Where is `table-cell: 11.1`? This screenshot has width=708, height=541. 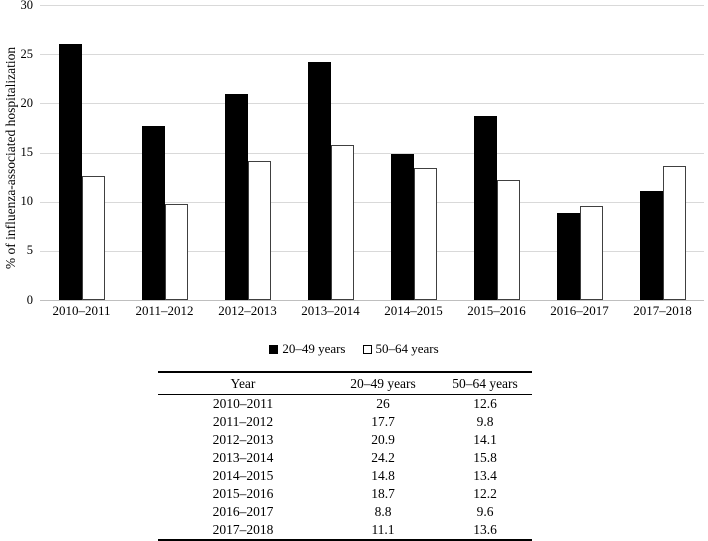 table-cell: 11.1 is located at coordinates (383, 529).